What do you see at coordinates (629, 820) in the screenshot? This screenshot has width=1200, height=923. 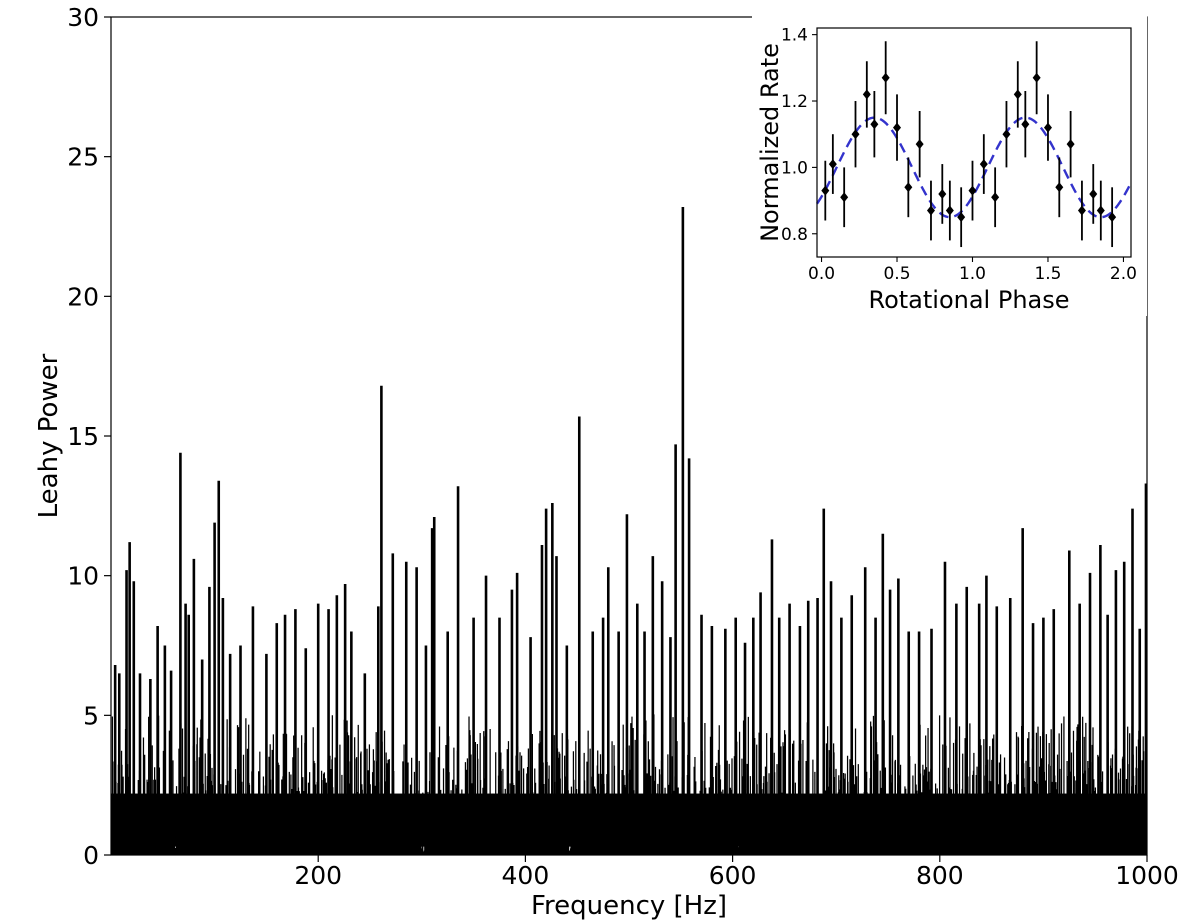 I see `noise-band` at bounding box center [629, 820].